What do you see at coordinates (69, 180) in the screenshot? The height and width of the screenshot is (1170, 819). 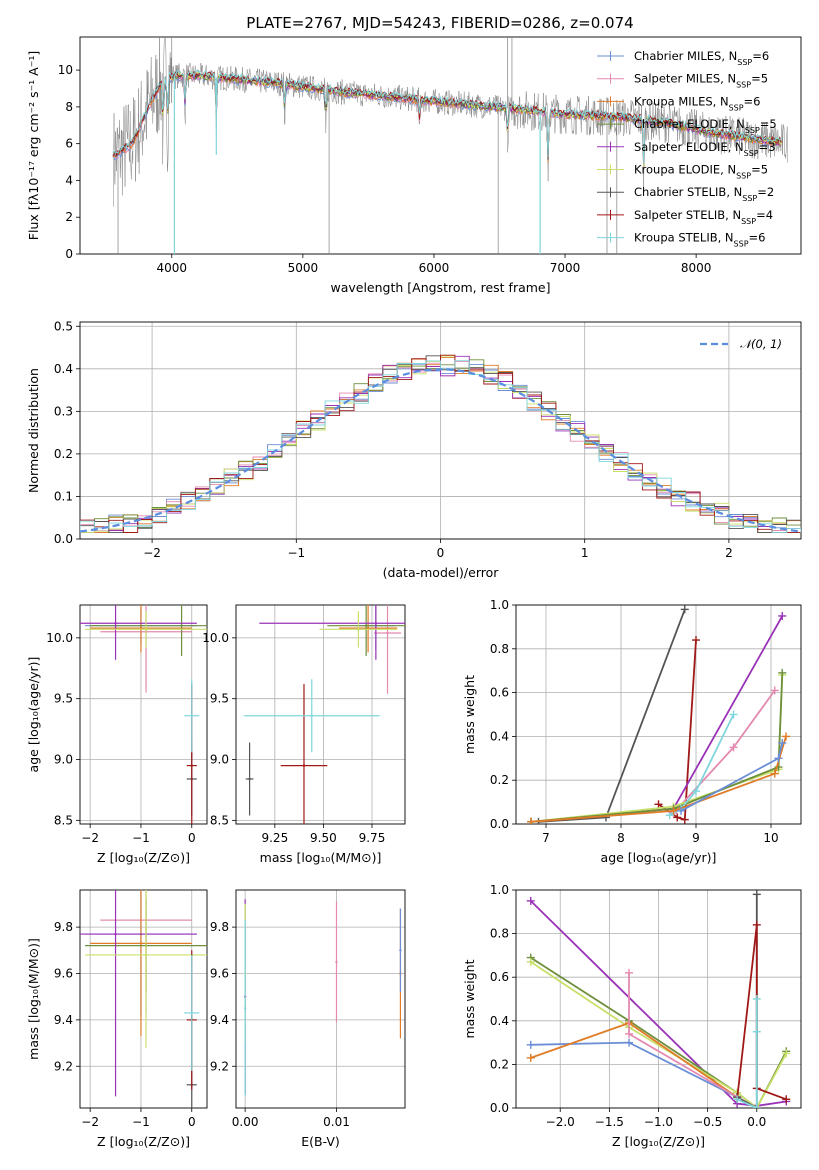 I see `y-tick-label: 4` at bounding box center [69, 180].